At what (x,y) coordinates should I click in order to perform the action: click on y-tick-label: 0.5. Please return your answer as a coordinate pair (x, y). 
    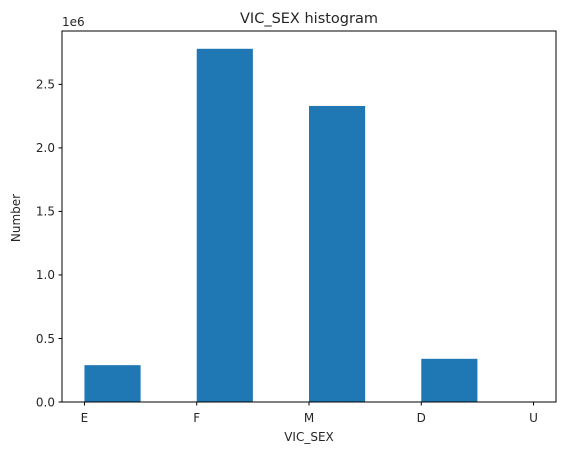
    Looking at the image, I should click on (45, 339).